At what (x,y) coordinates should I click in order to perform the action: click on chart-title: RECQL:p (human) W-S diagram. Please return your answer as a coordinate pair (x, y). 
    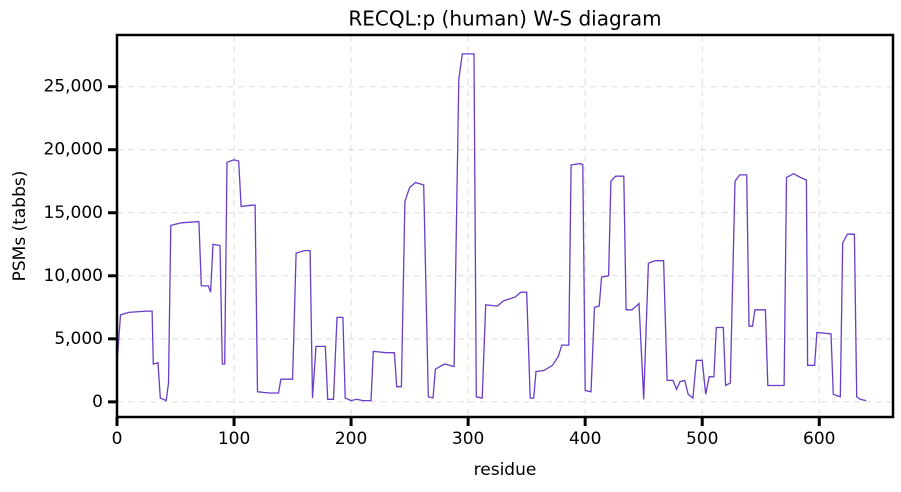
    Looking at the image, I should click on (504, 19).